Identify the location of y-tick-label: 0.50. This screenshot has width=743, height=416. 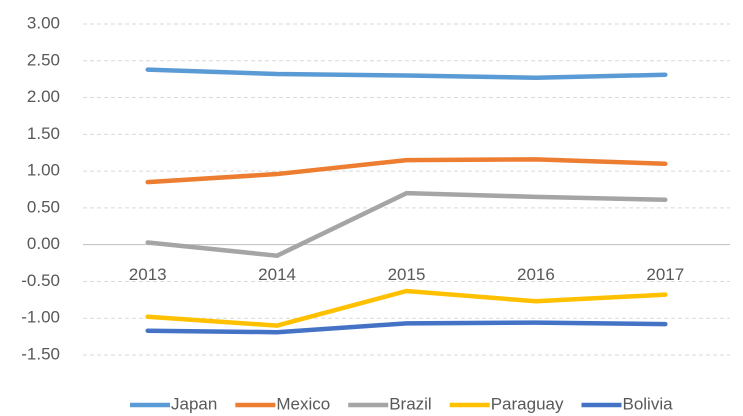
(43, 206).